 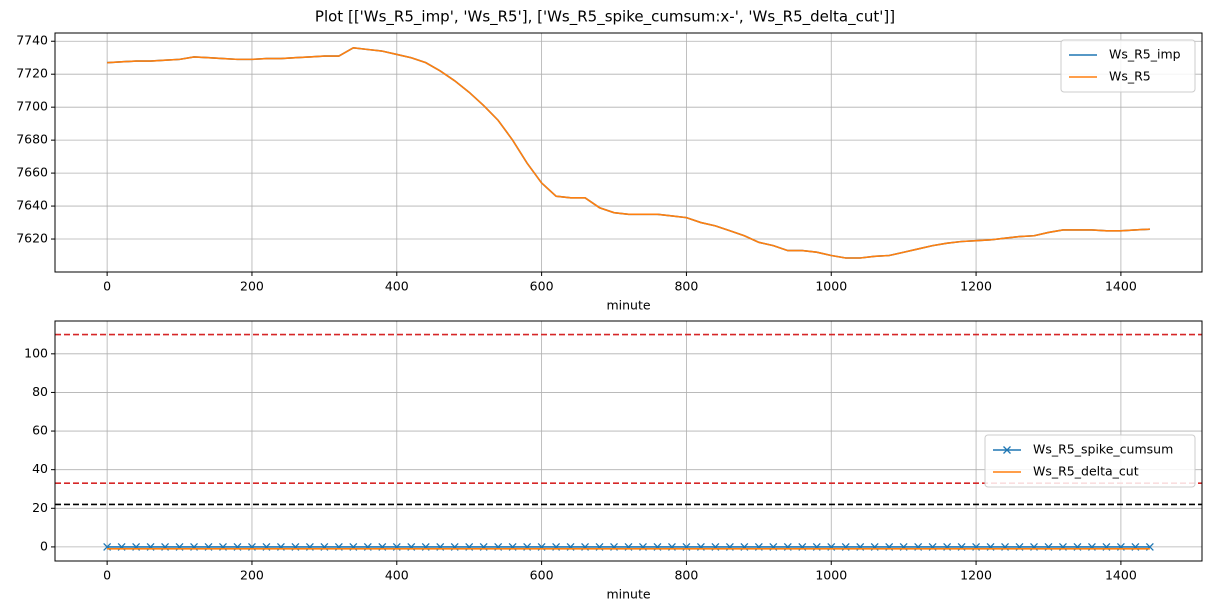 What do you see at coordinates (32, 106) in the screenshot?
I see `y-tick-label: 7700` at bounding box center [32, 106].